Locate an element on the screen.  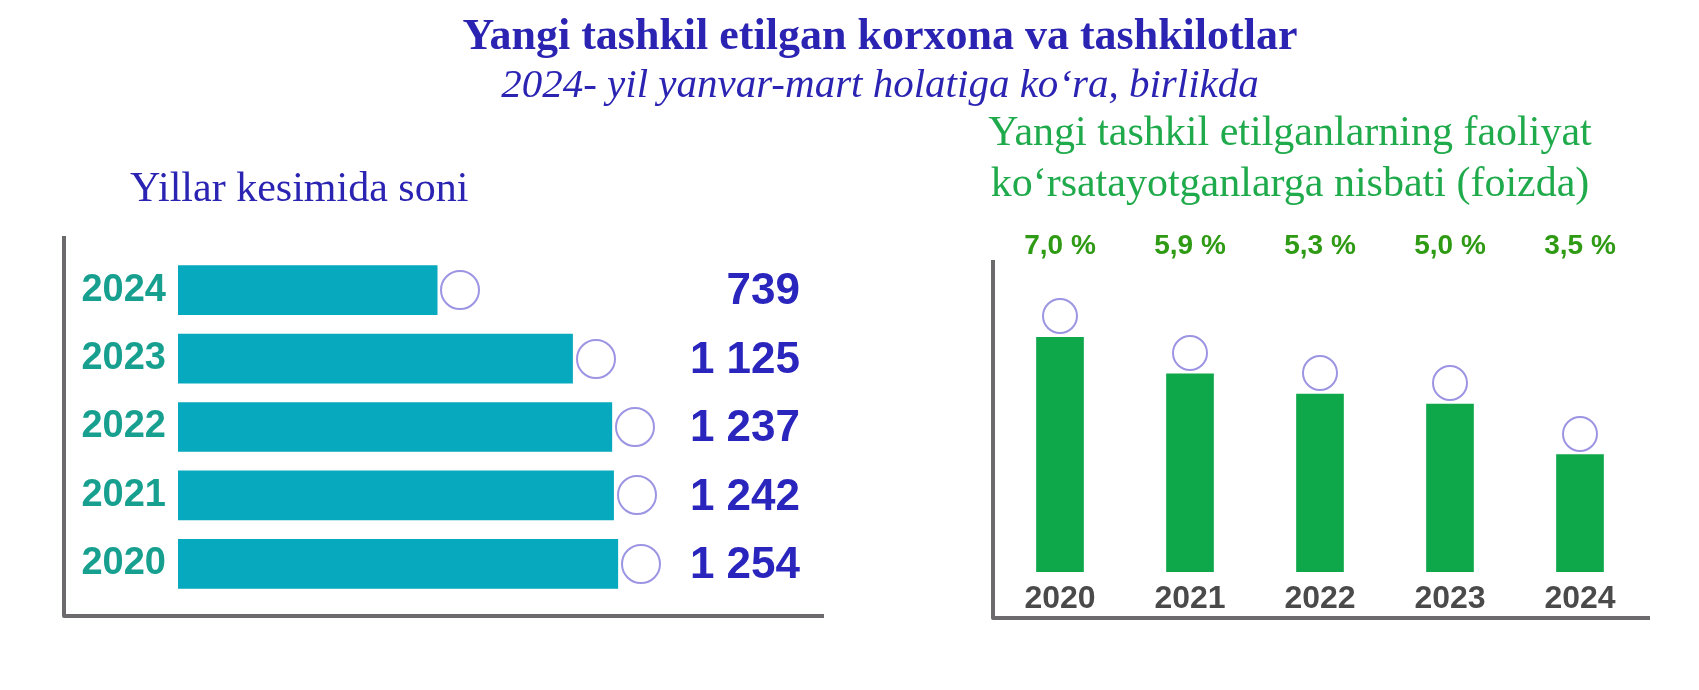
data-label: 739 is located at coordinates (763, 289).